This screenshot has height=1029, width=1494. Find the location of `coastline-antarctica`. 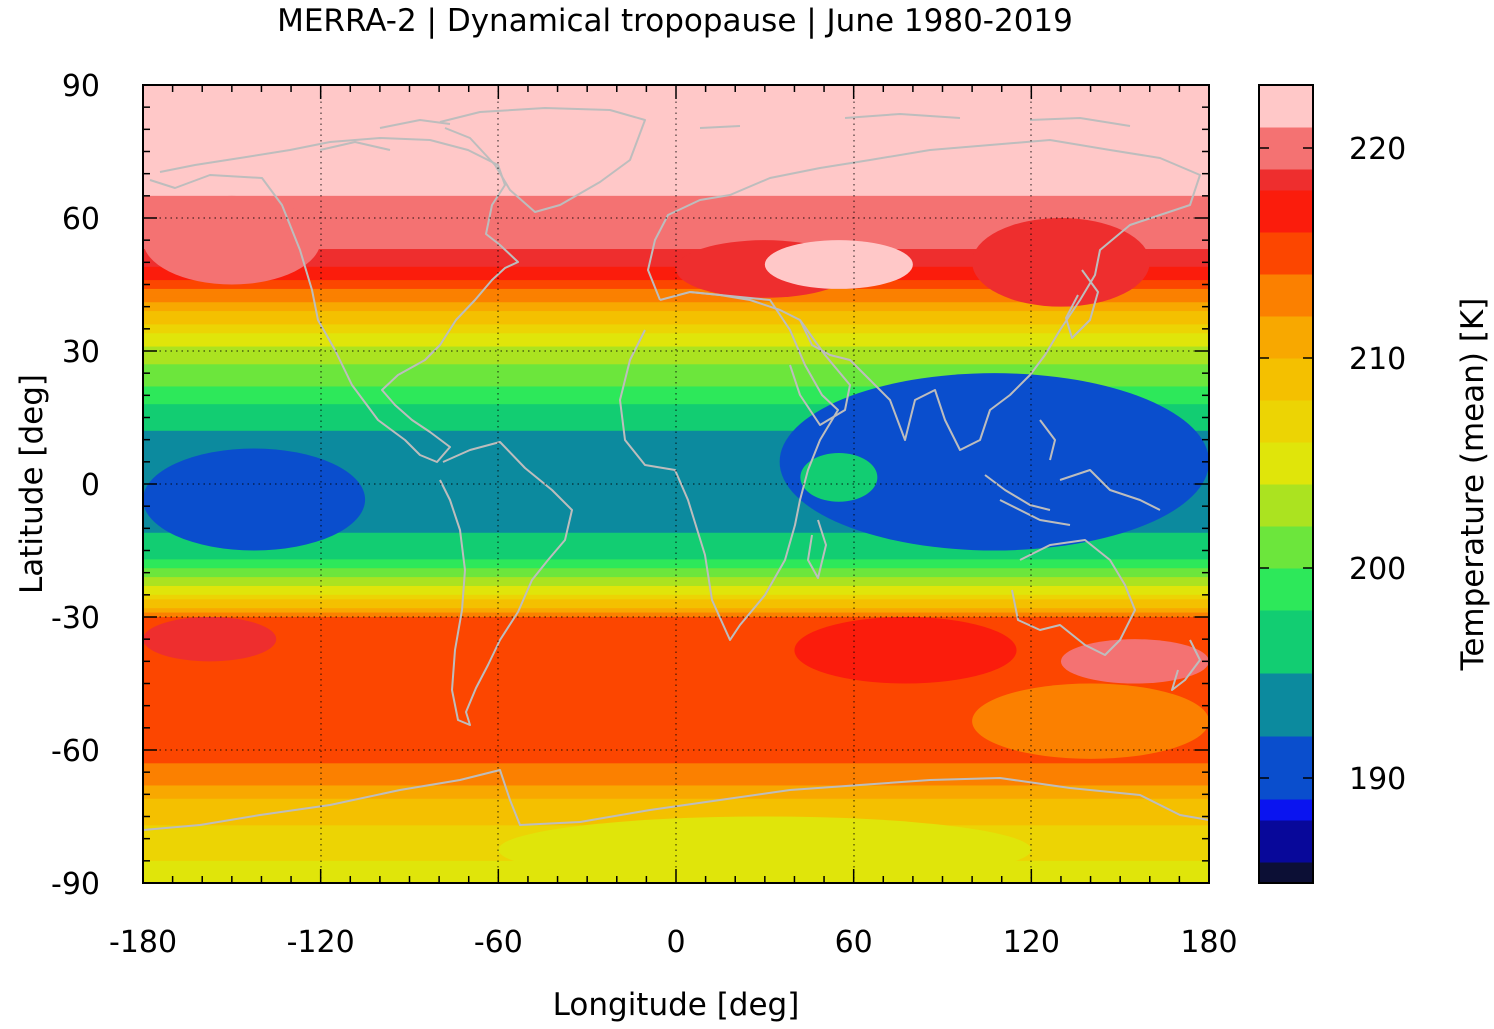

coastline-antarctica is located at coordinates (676, 800).